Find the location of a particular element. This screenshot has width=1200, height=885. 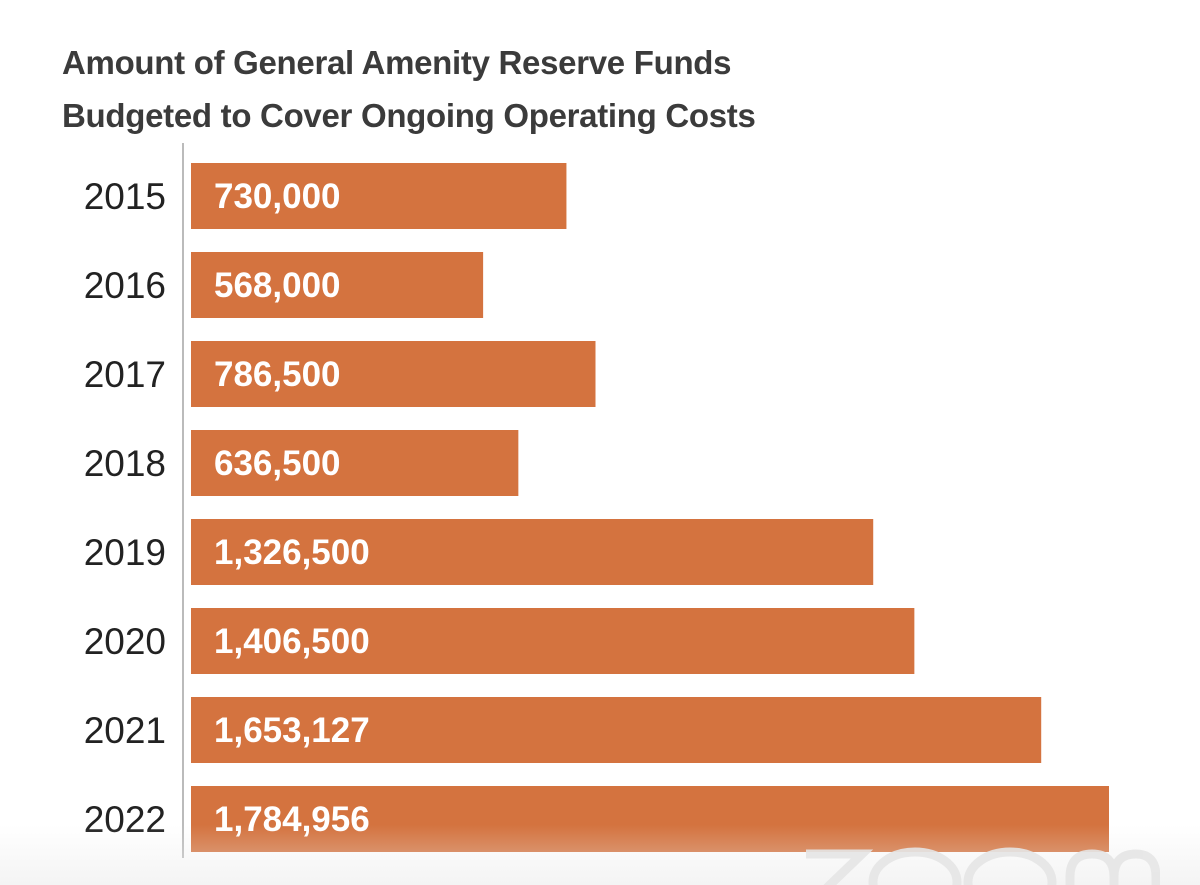

value-label-2018: 636,500 is located at coordinates (277, 463).